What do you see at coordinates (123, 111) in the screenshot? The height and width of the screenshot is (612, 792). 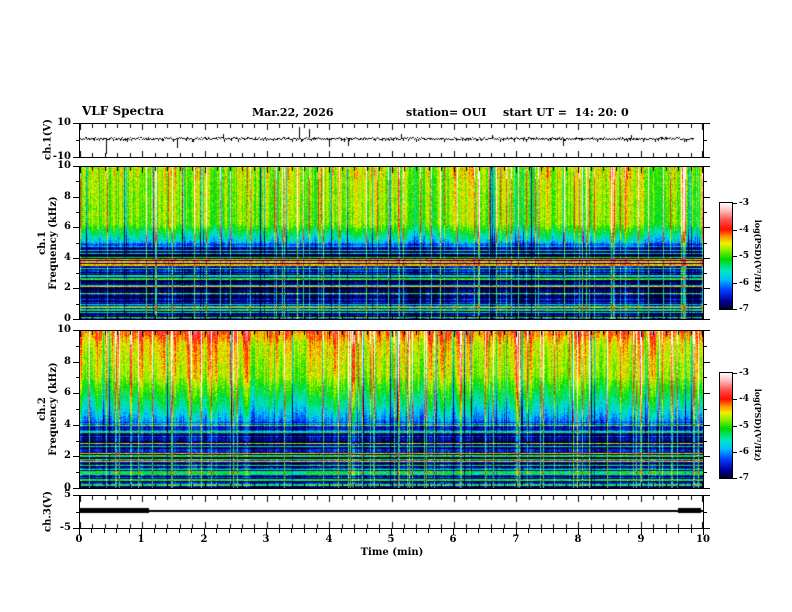 I see `figure-title: VLF Spectra` at bounding box center [123, 111].